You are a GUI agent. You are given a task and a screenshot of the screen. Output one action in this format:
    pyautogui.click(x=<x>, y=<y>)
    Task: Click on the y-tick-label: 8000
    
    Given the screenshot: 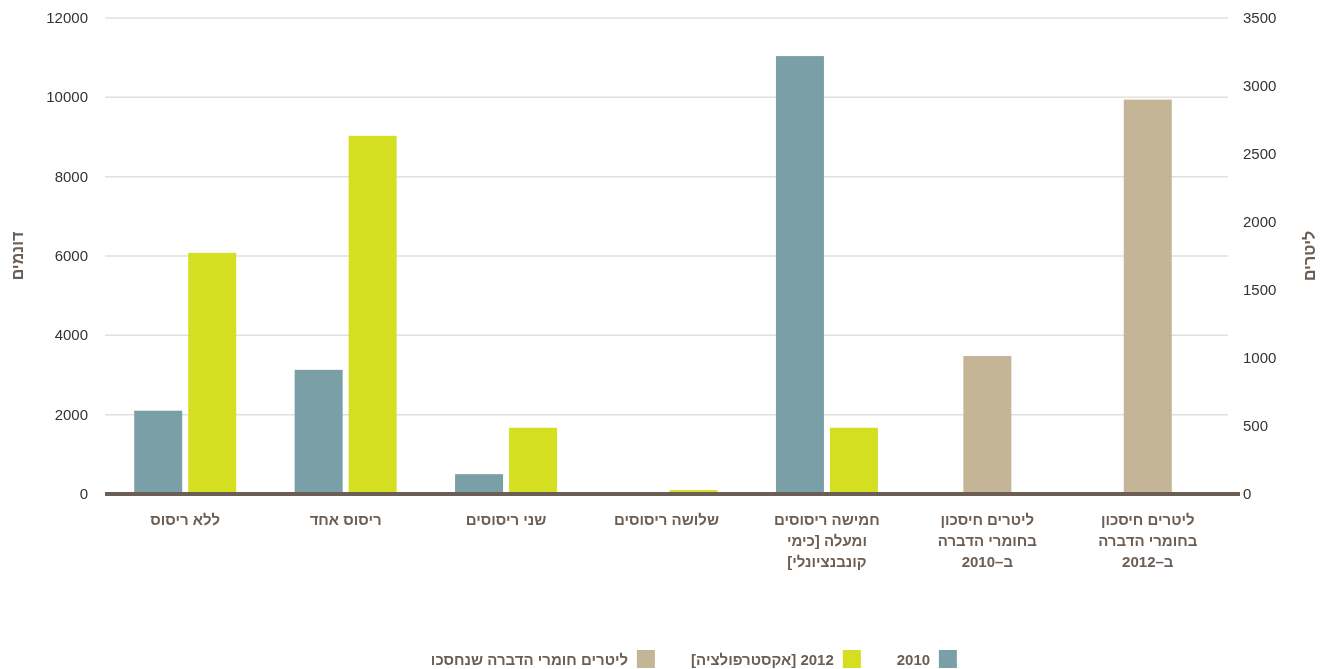 What is the action you would take?
    pyautogui.click(x=71, y=176)
    